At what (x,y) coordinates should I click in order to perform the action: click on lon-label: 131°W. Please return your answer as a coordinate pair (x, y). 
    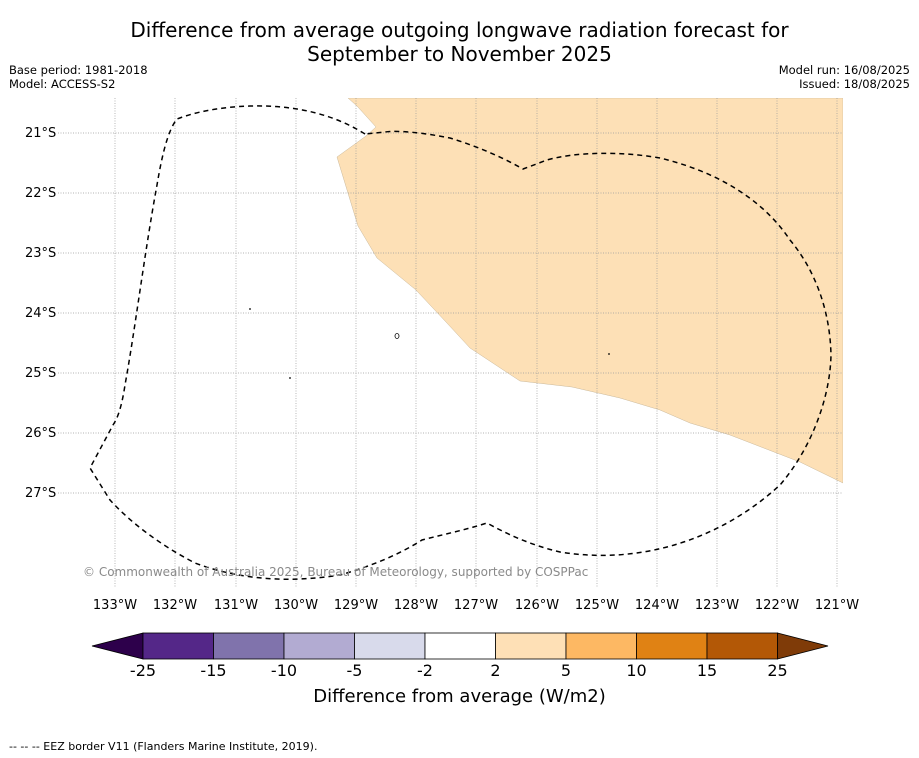
    Looking at the image, I should click on (236, 605).